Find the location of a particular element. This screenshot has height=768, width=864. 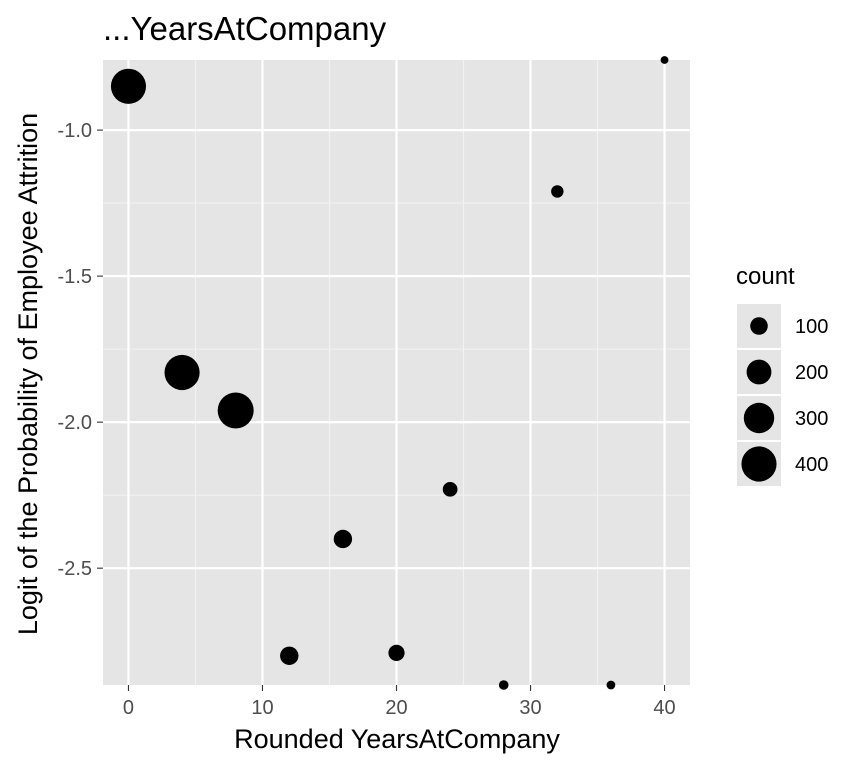

chart-title: ...YearsAtCompany is located at coordinates (245, 28).